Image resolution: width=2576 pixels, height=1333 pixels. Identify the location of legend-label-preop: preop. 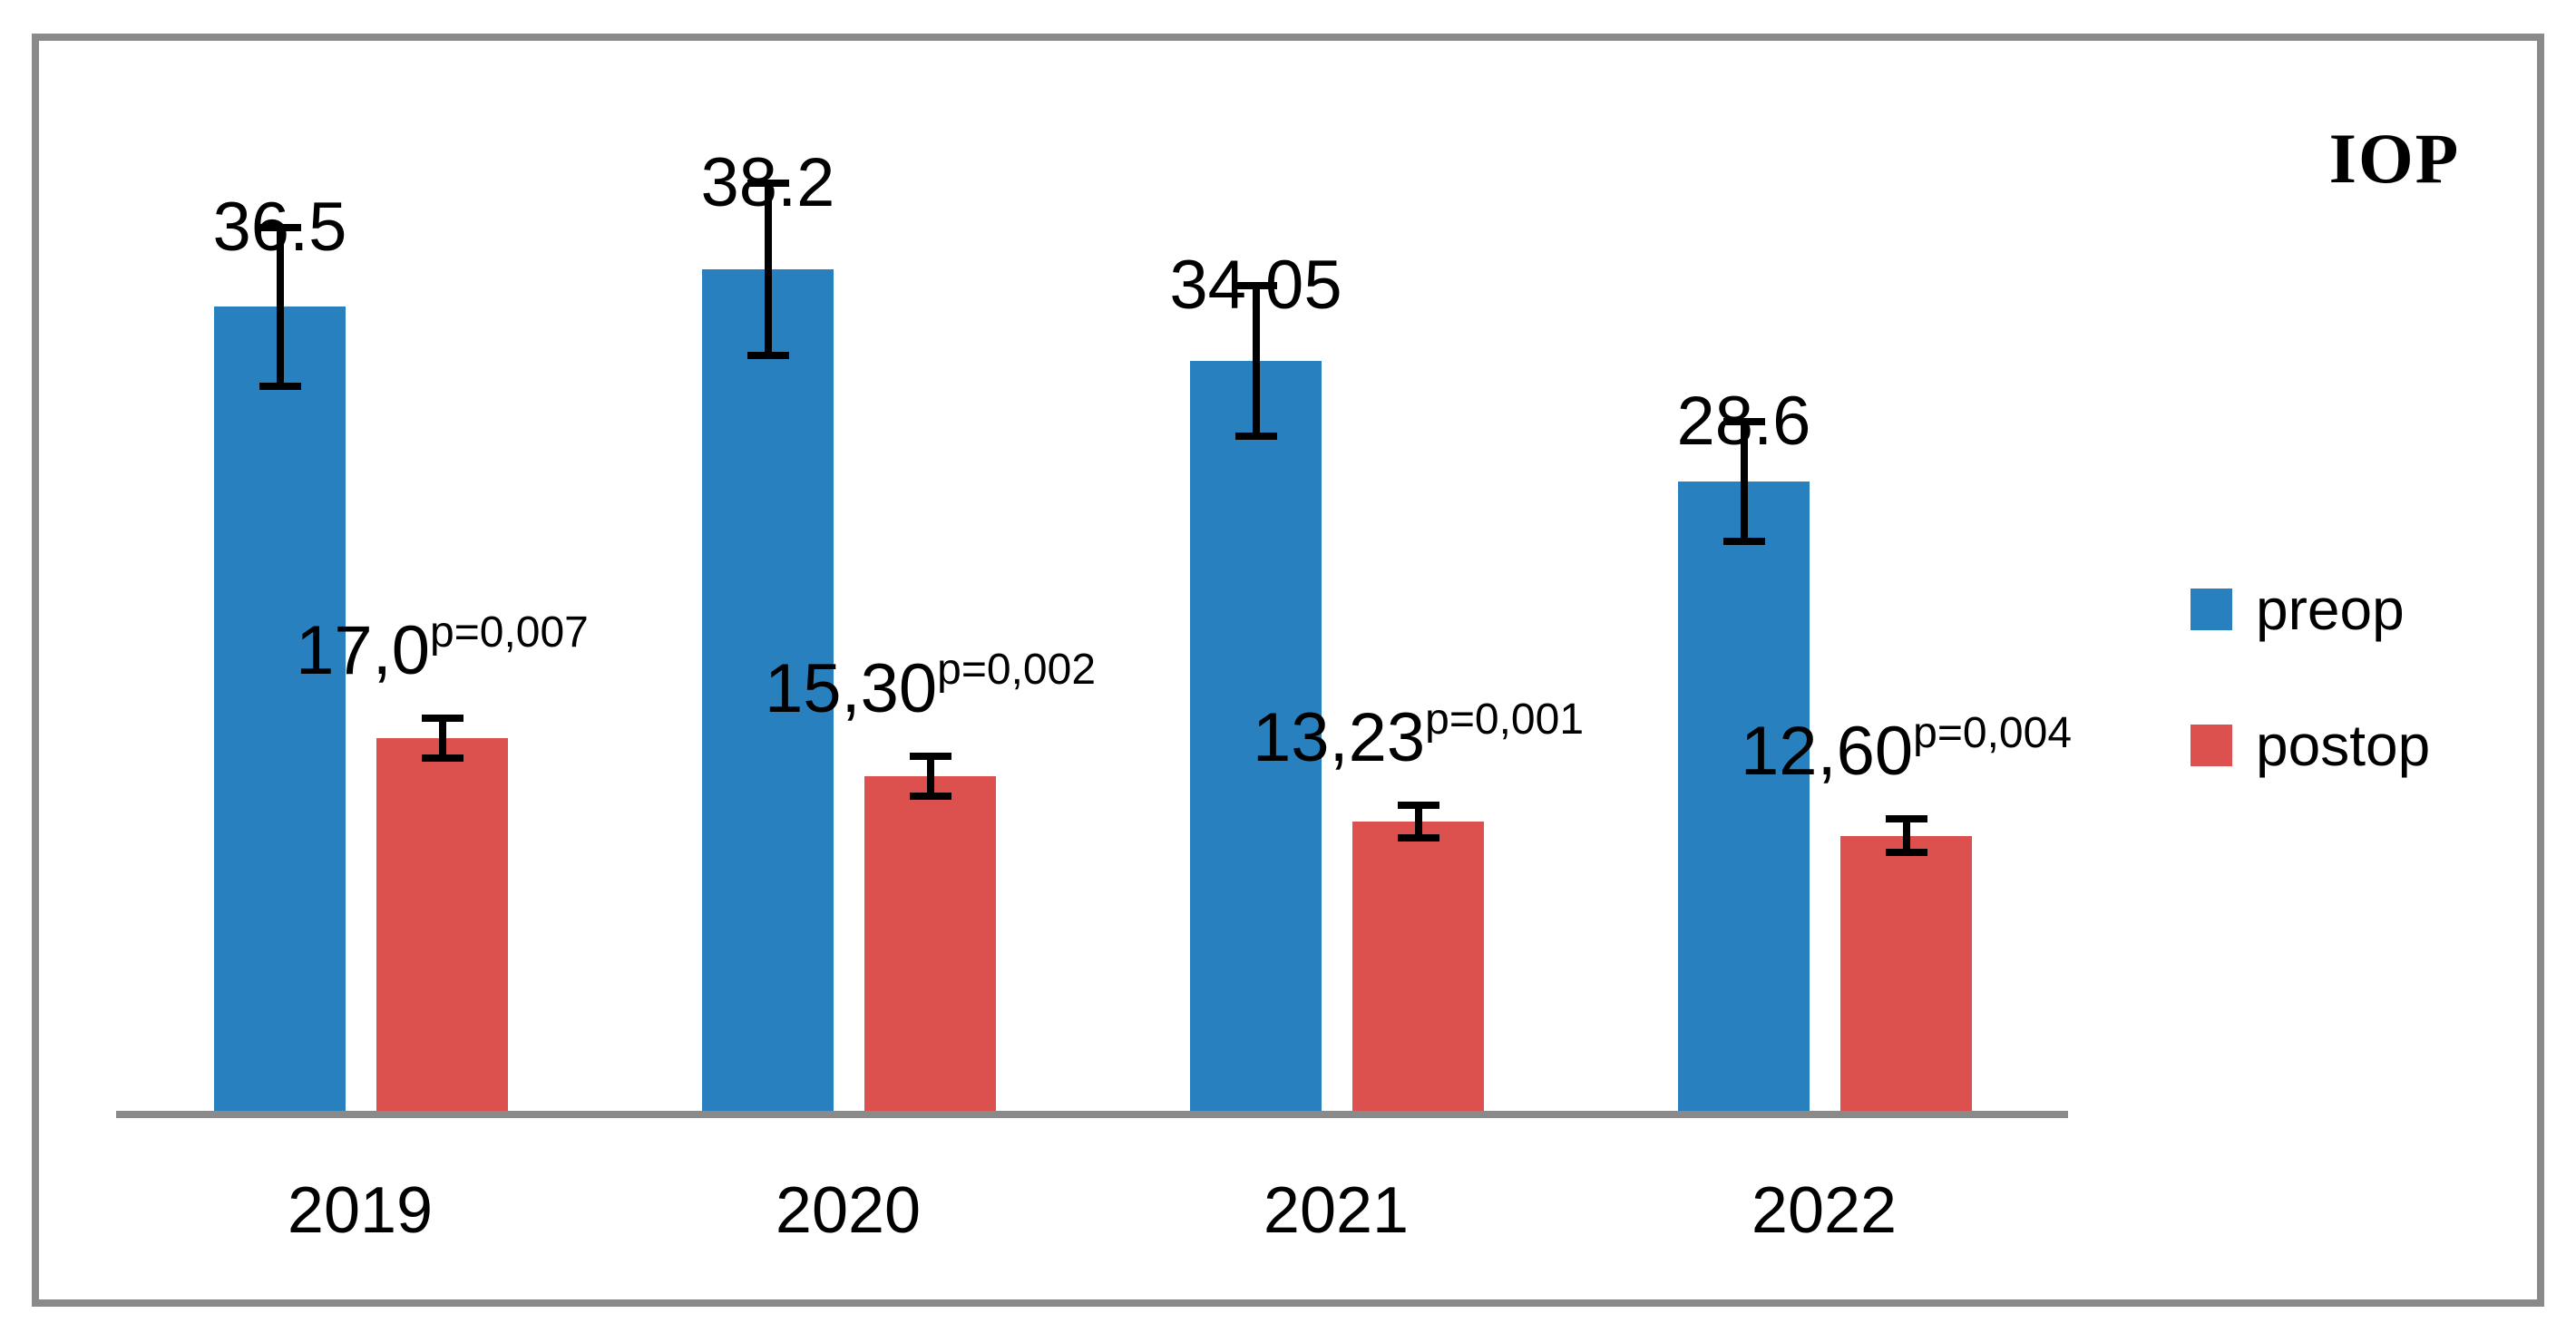
(2330, 609).